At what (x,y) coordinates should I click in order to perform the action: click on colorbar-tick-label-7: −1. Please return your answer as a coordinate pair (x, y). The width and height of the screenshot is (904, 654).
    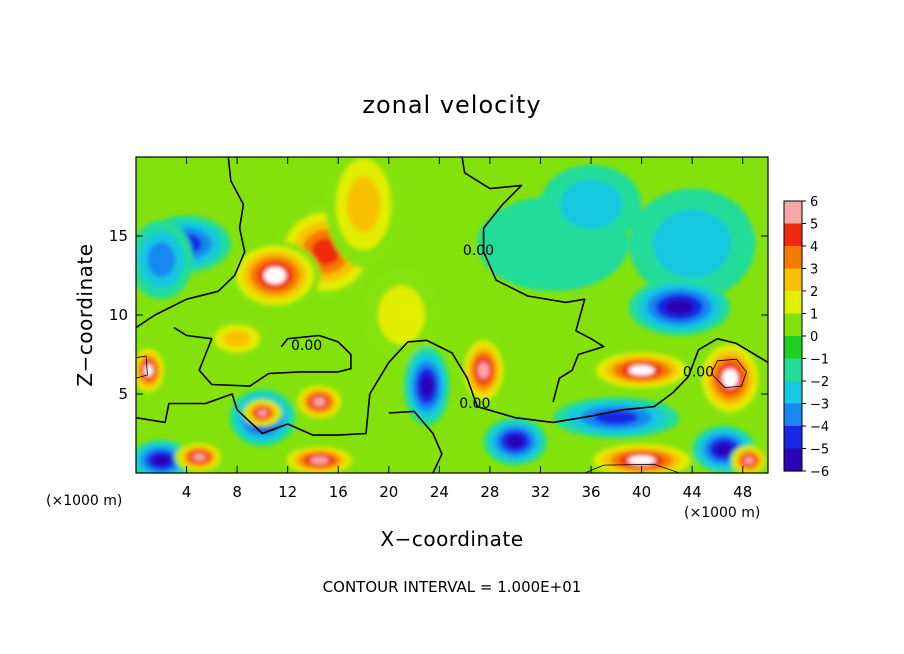
    Looking at the image, I should click on (819, 360).